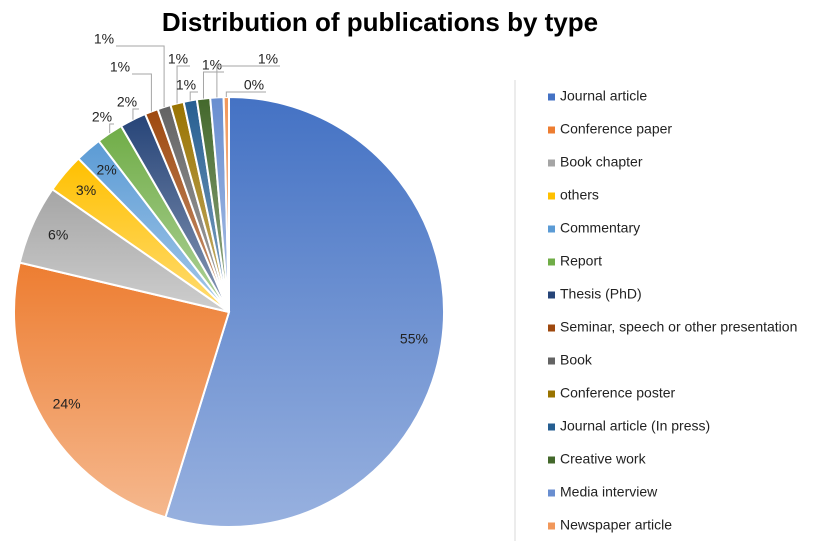 The width and height of the screenshot is (840, 541). I want to click on legend-label: Book chapter, so click(601, 162).